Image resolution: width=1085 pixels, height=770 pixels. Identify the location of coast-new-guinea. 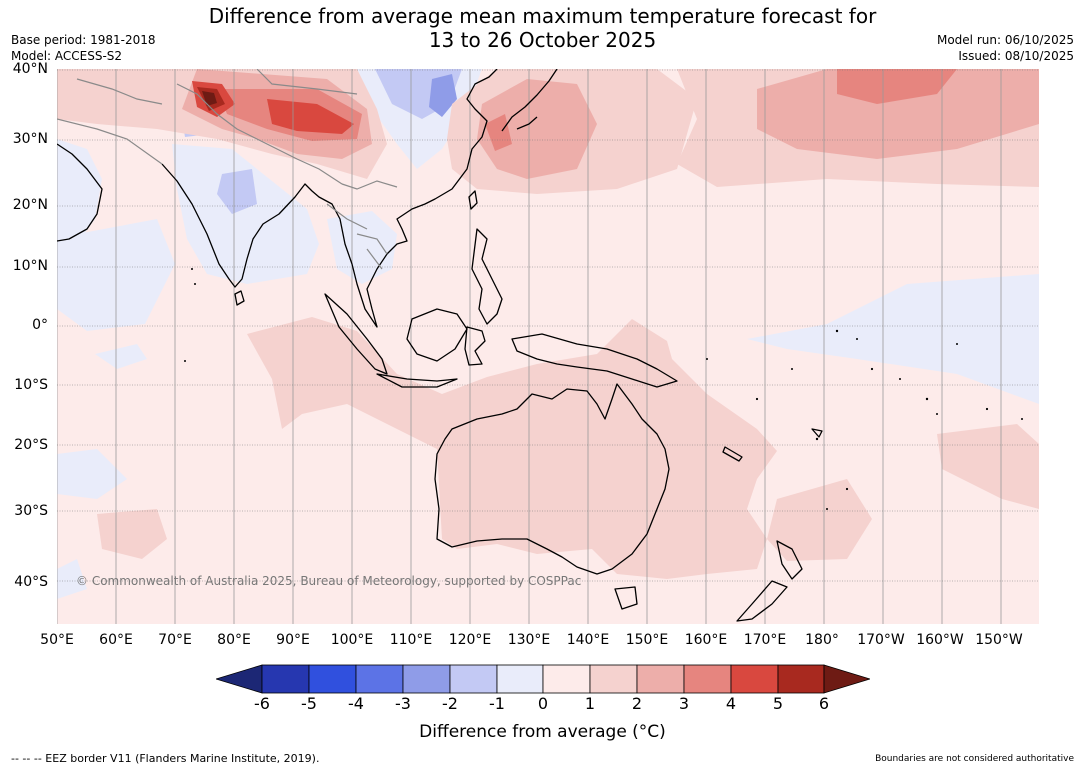
(594, 360).